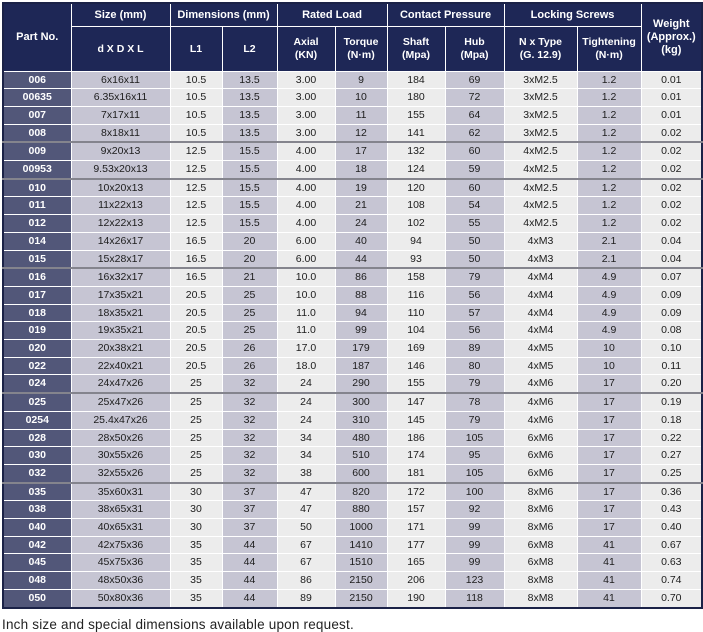 This screenshot has width=703, height=632. Describe the element at coordinates (540, 313) in the screenshot. I see `cell-n-x-type: 4xM4` at that location.